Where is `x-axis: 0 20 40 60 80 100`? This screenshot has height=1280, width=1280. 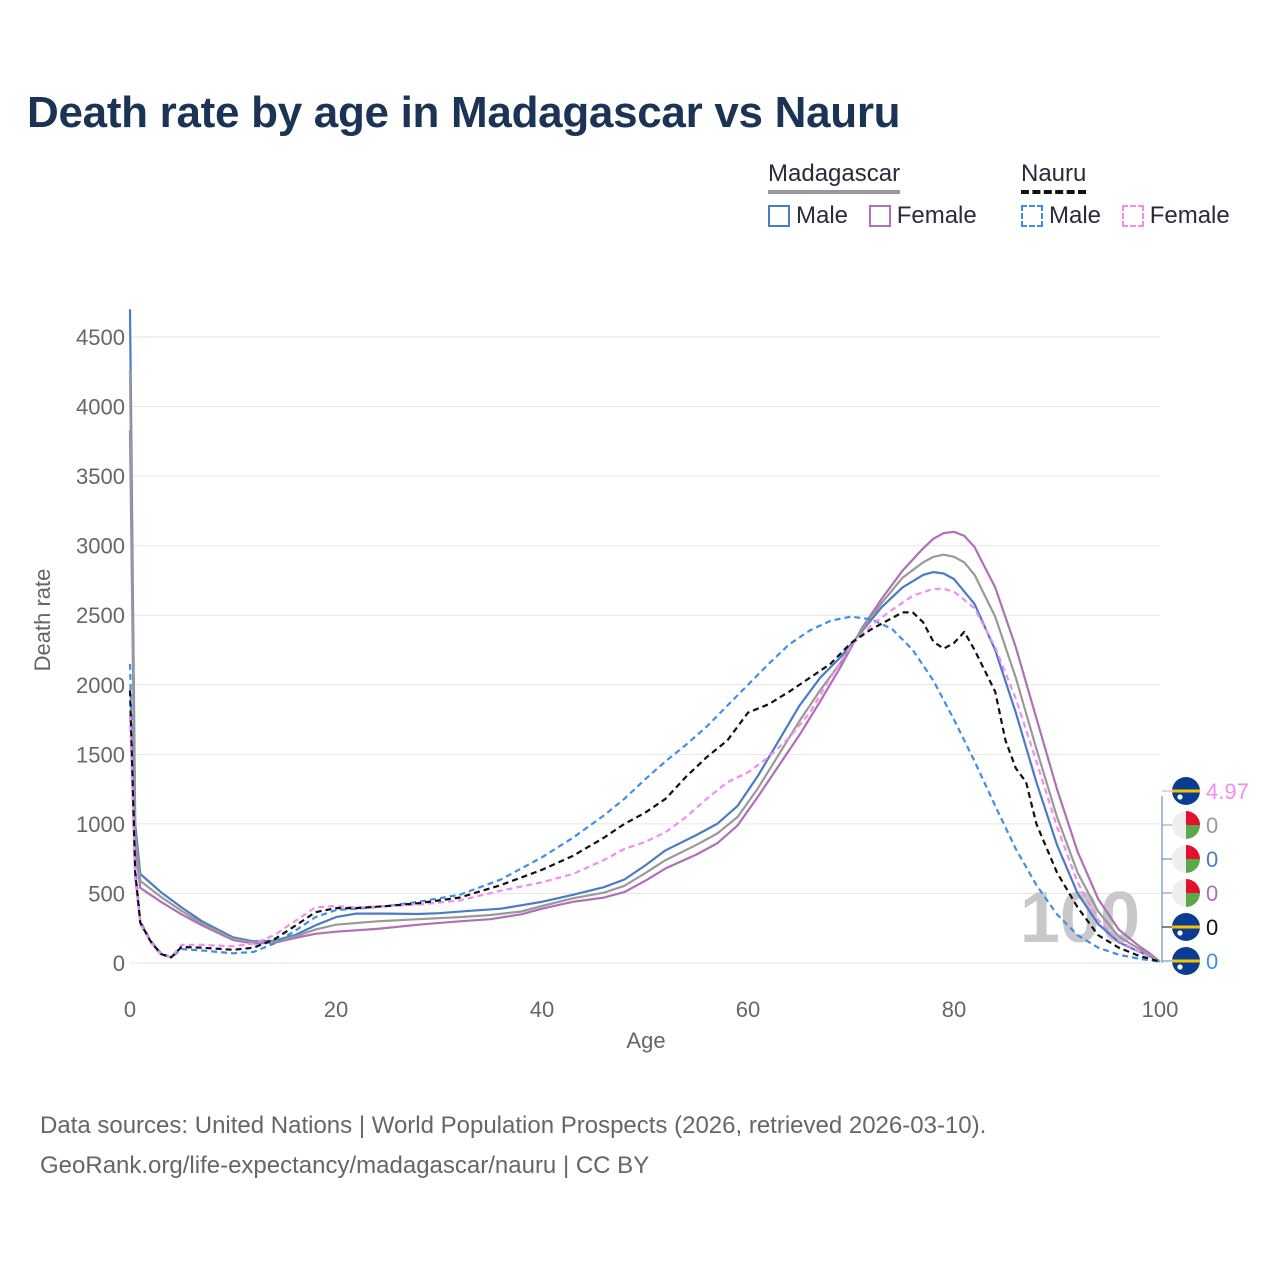 x-axis: 0 20 40 60 80 100 is located at coordinates (651, 1009).